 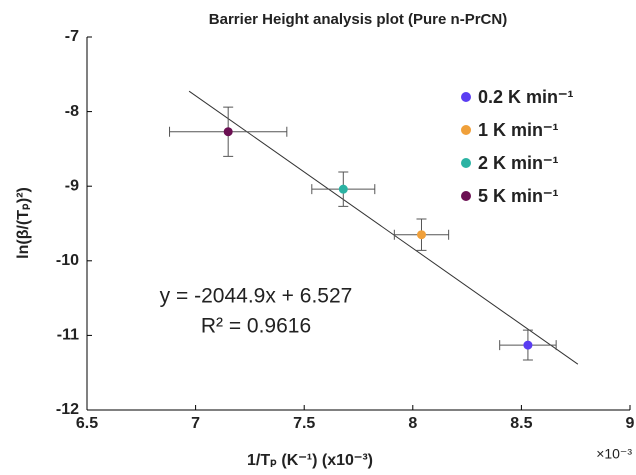 What do you see at coordinates (412, 423) in the screenshot?
I see `x-tick-label: 8` at bounding box center [412, 423].